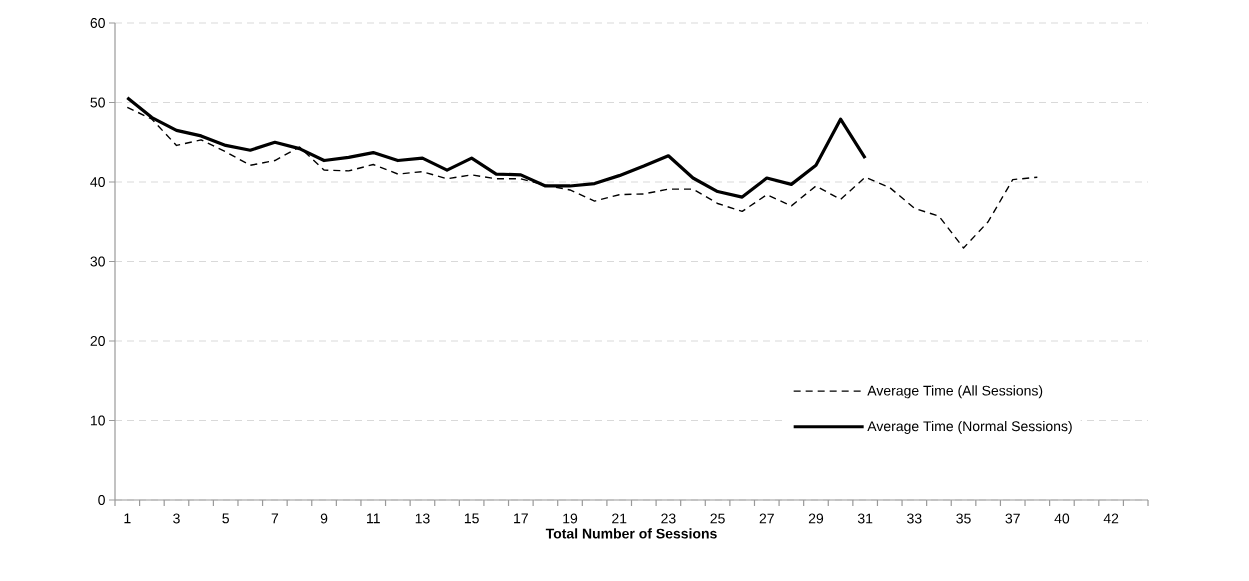  Describe the element at coordinates (1062, 518) in the screenshot. I see `x-tick-label: 40` at that location.